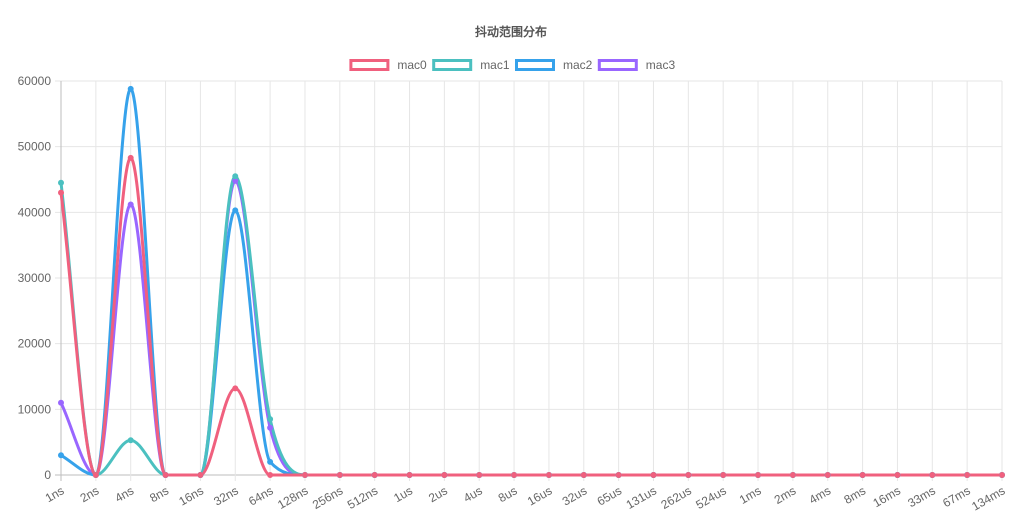 The width and height of the screenshot is (1033, 519). Describe the element at coordinates (35, 344) in the screenshot. I see `y-tick-label: 20000` at that location.